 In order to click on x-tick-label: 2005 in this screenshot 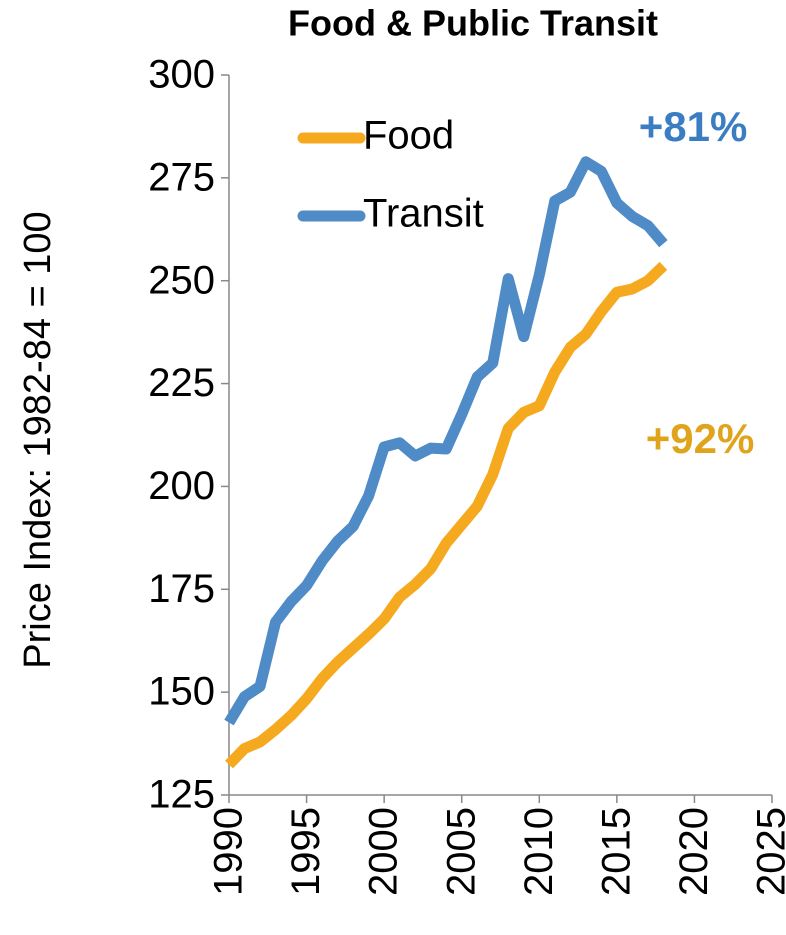, I will do `click(461, 851)`.